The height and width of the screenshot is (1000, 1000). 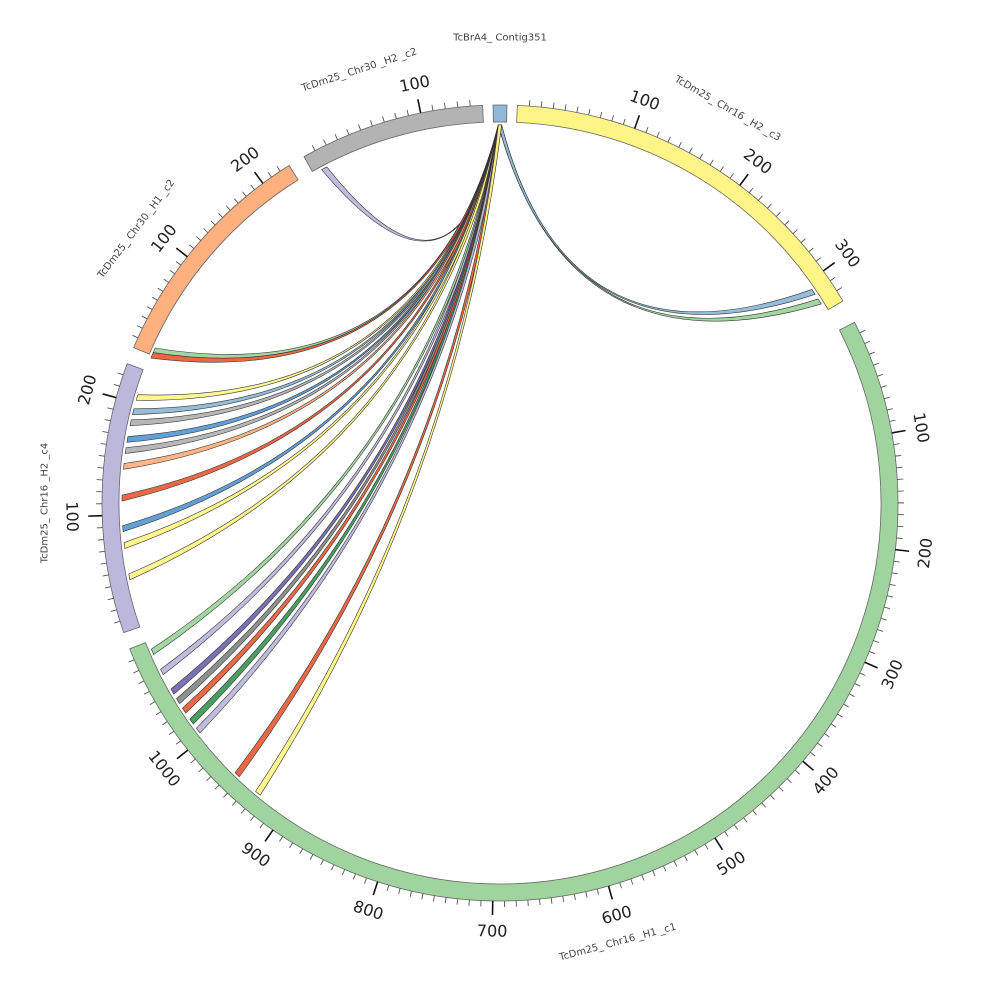 I want to click on segment-chr16_h2_c3, so click(x=680, y=207).